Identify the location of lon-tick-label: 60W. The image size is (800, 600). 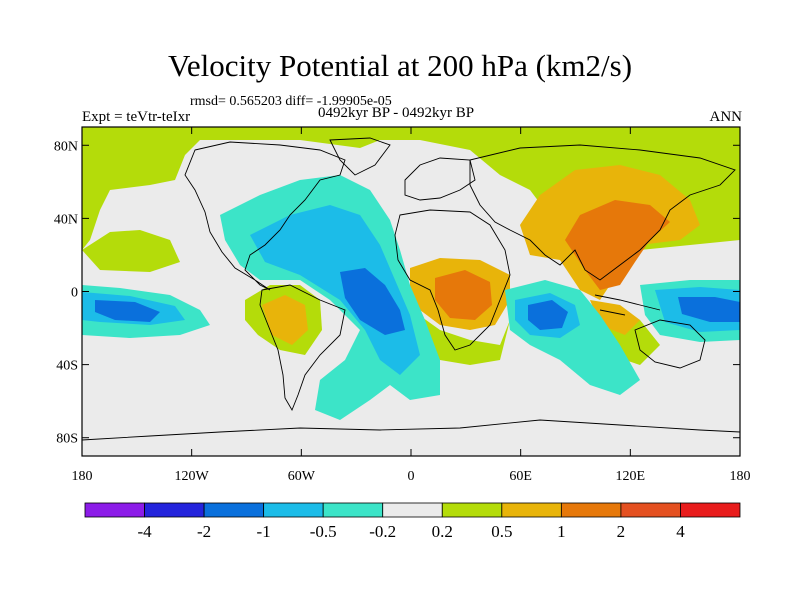
(302, 476).